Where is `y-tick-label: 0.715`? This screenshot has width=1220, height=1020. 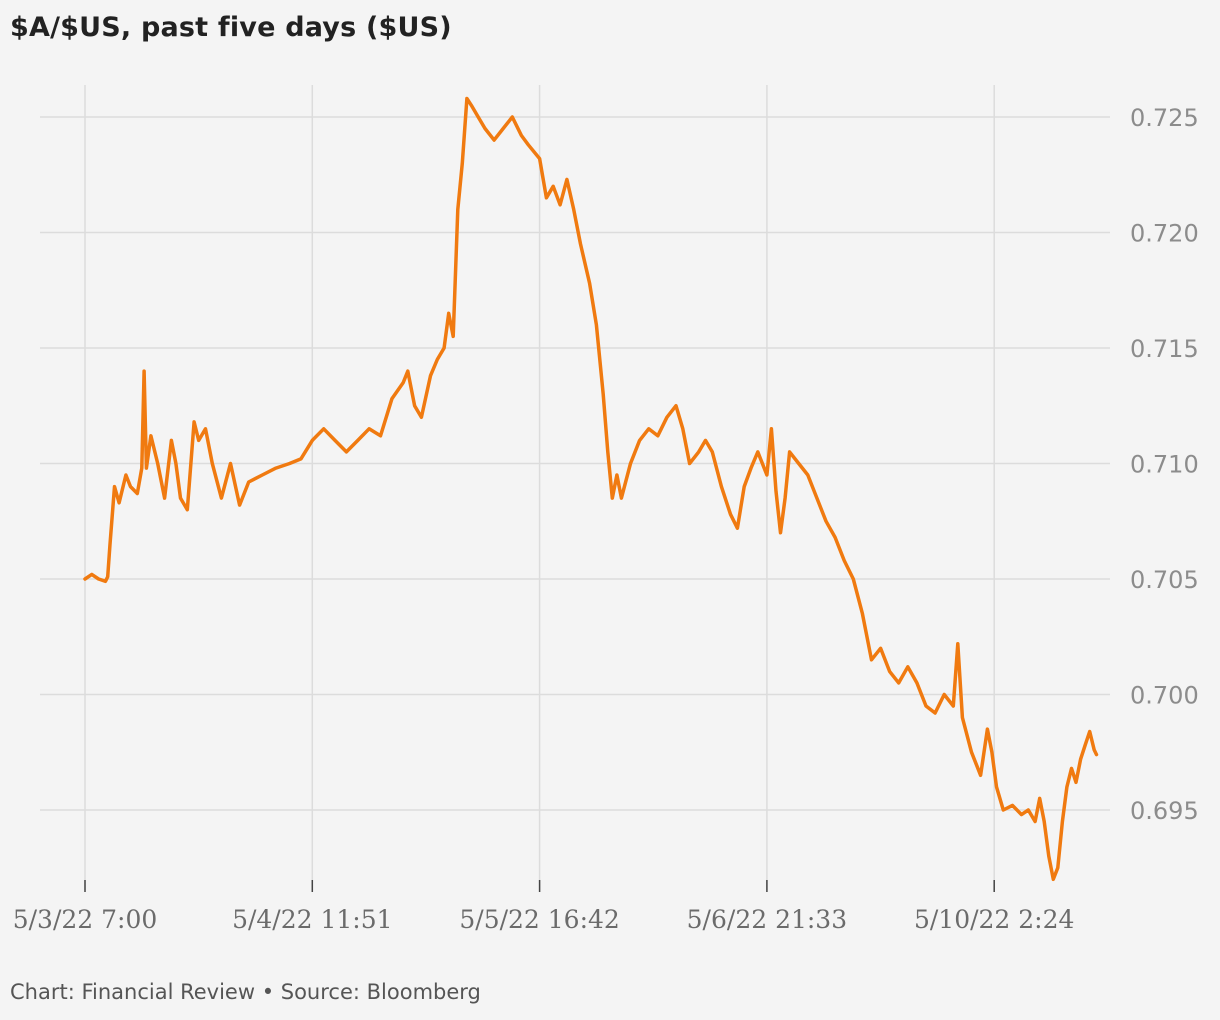 y-tick-label: 0.715 is located at coordinates (1164, 349).